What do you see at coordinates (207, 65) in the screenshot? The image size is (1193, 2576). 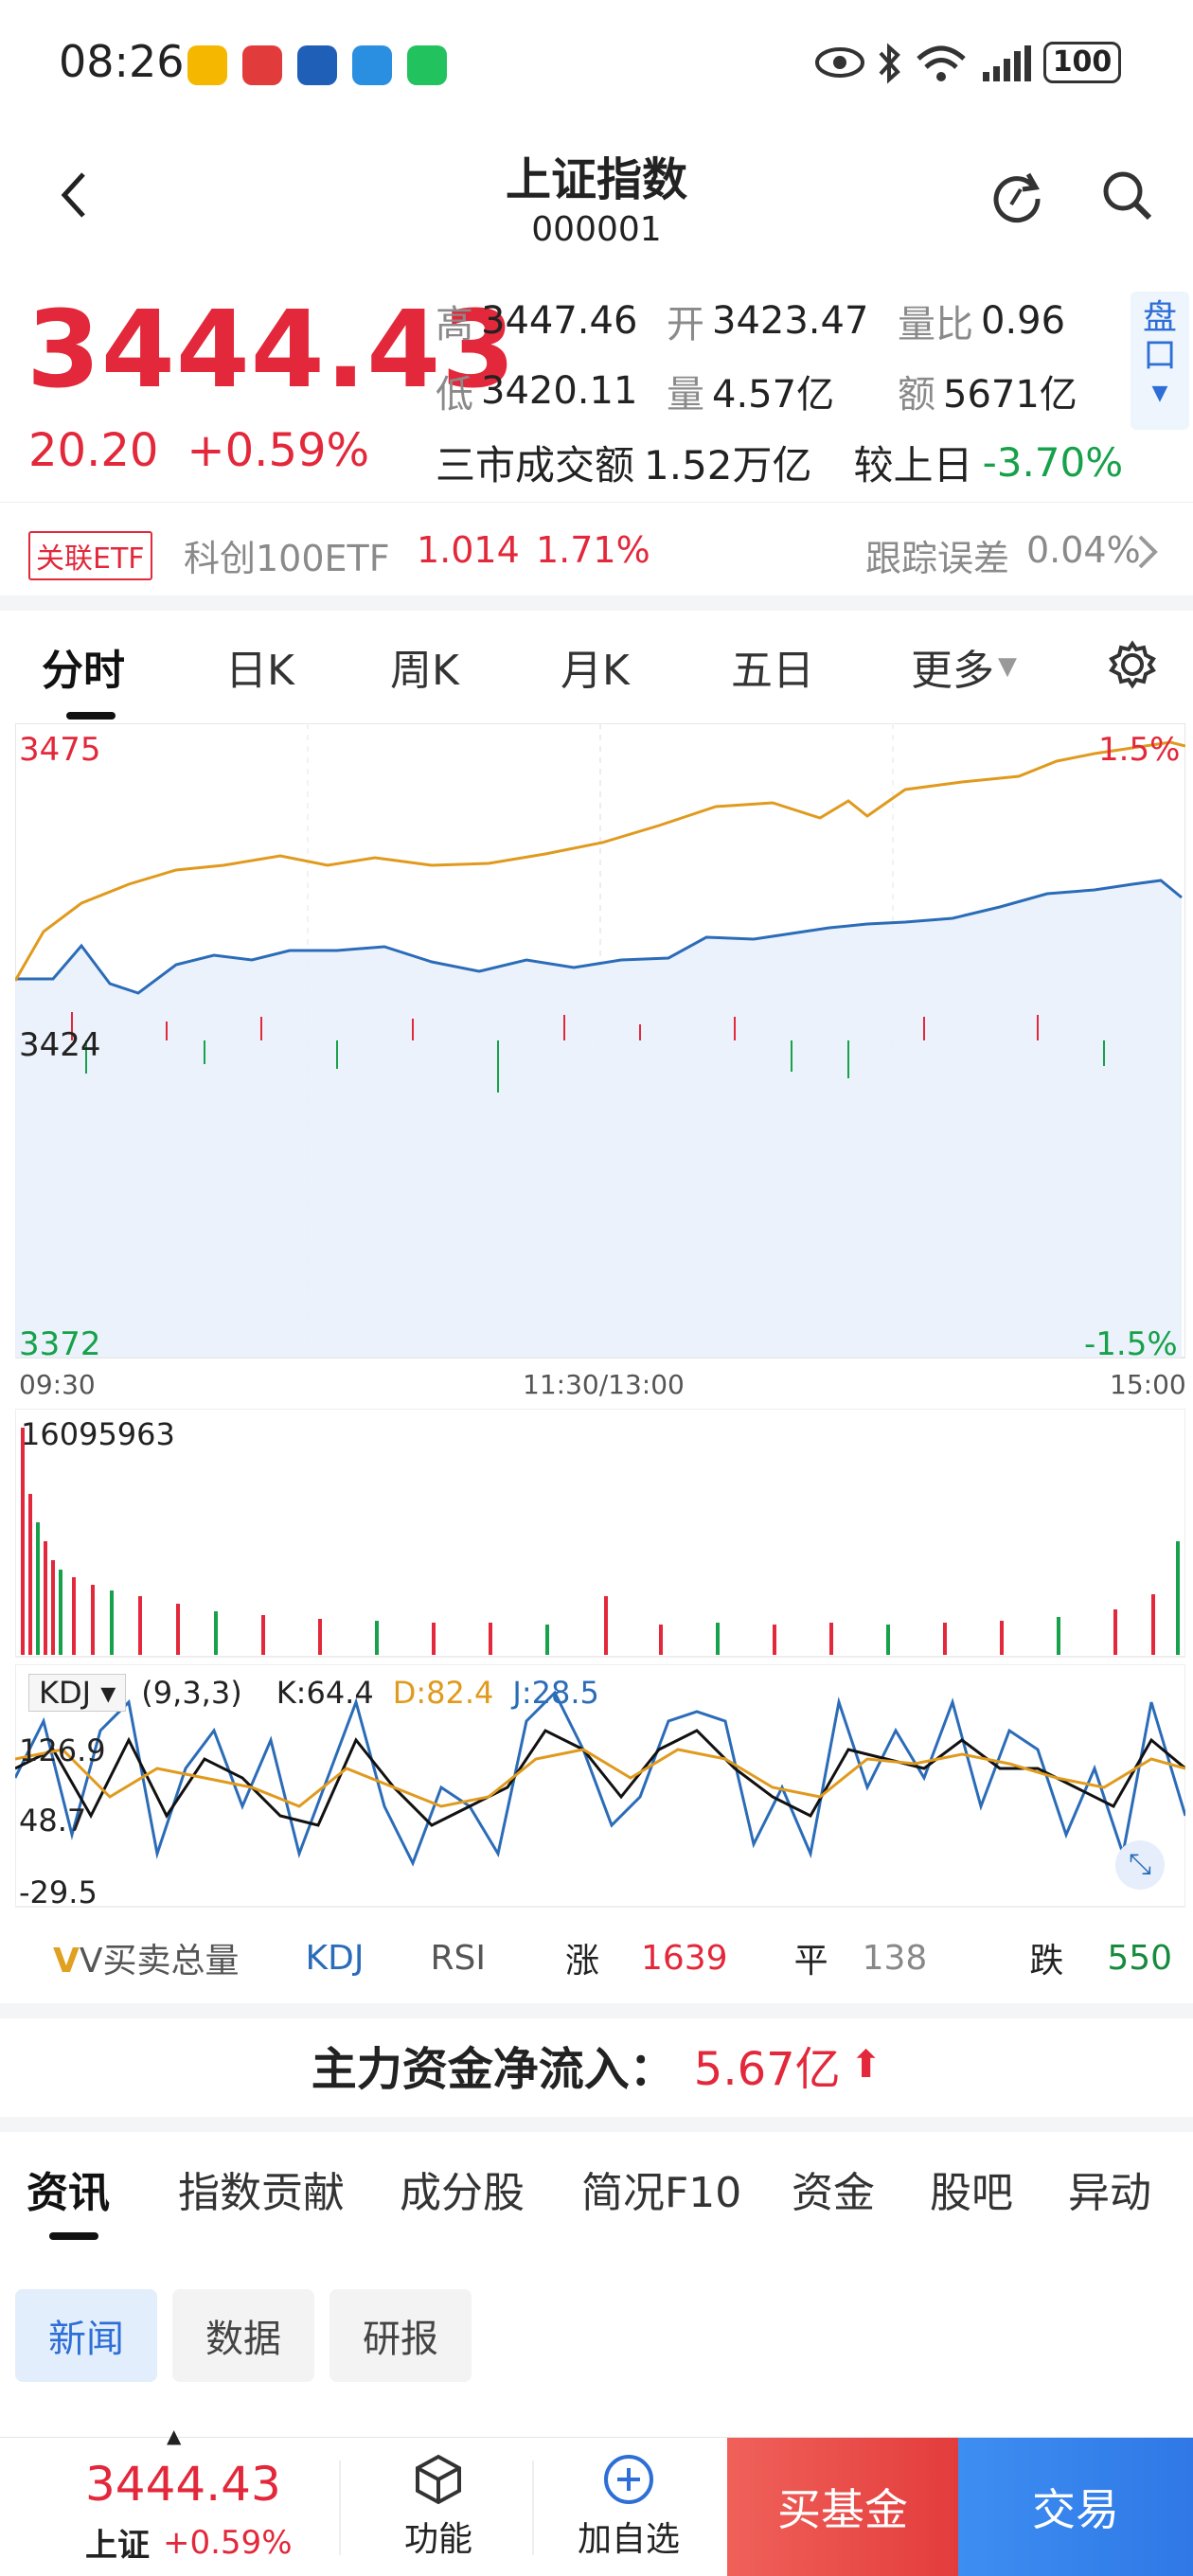 I see `weibo-icon` at bounding box center [207, 65].